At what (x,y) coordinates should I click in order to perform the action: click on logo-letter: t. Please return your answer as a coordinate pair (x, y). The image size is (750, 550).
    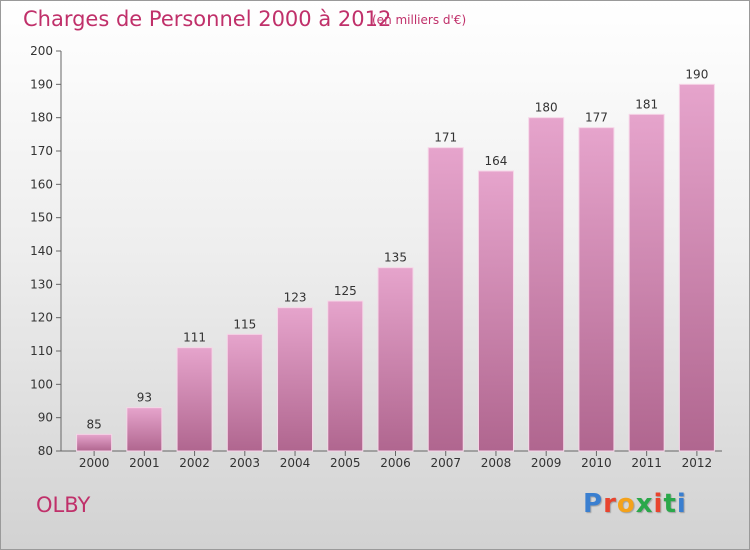
    Looking at the image, I should click on (670, 504).